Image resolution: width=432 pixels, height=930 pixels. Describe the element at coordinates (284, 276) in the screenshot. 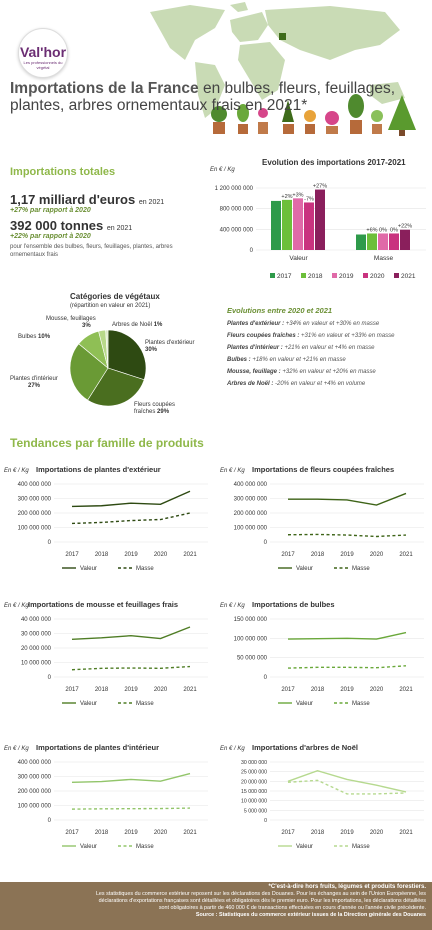

I see `bar-legend-label: 2017` at that location.